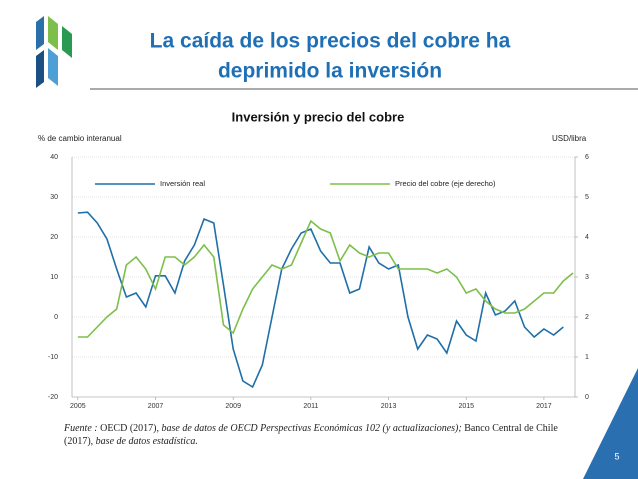 The height and width of the screenshot is (479, 638). What do you see at coordinates (78, 406) in the screenshot?
I see `x-tick-label: 2005` at bounding box center [78, 406].